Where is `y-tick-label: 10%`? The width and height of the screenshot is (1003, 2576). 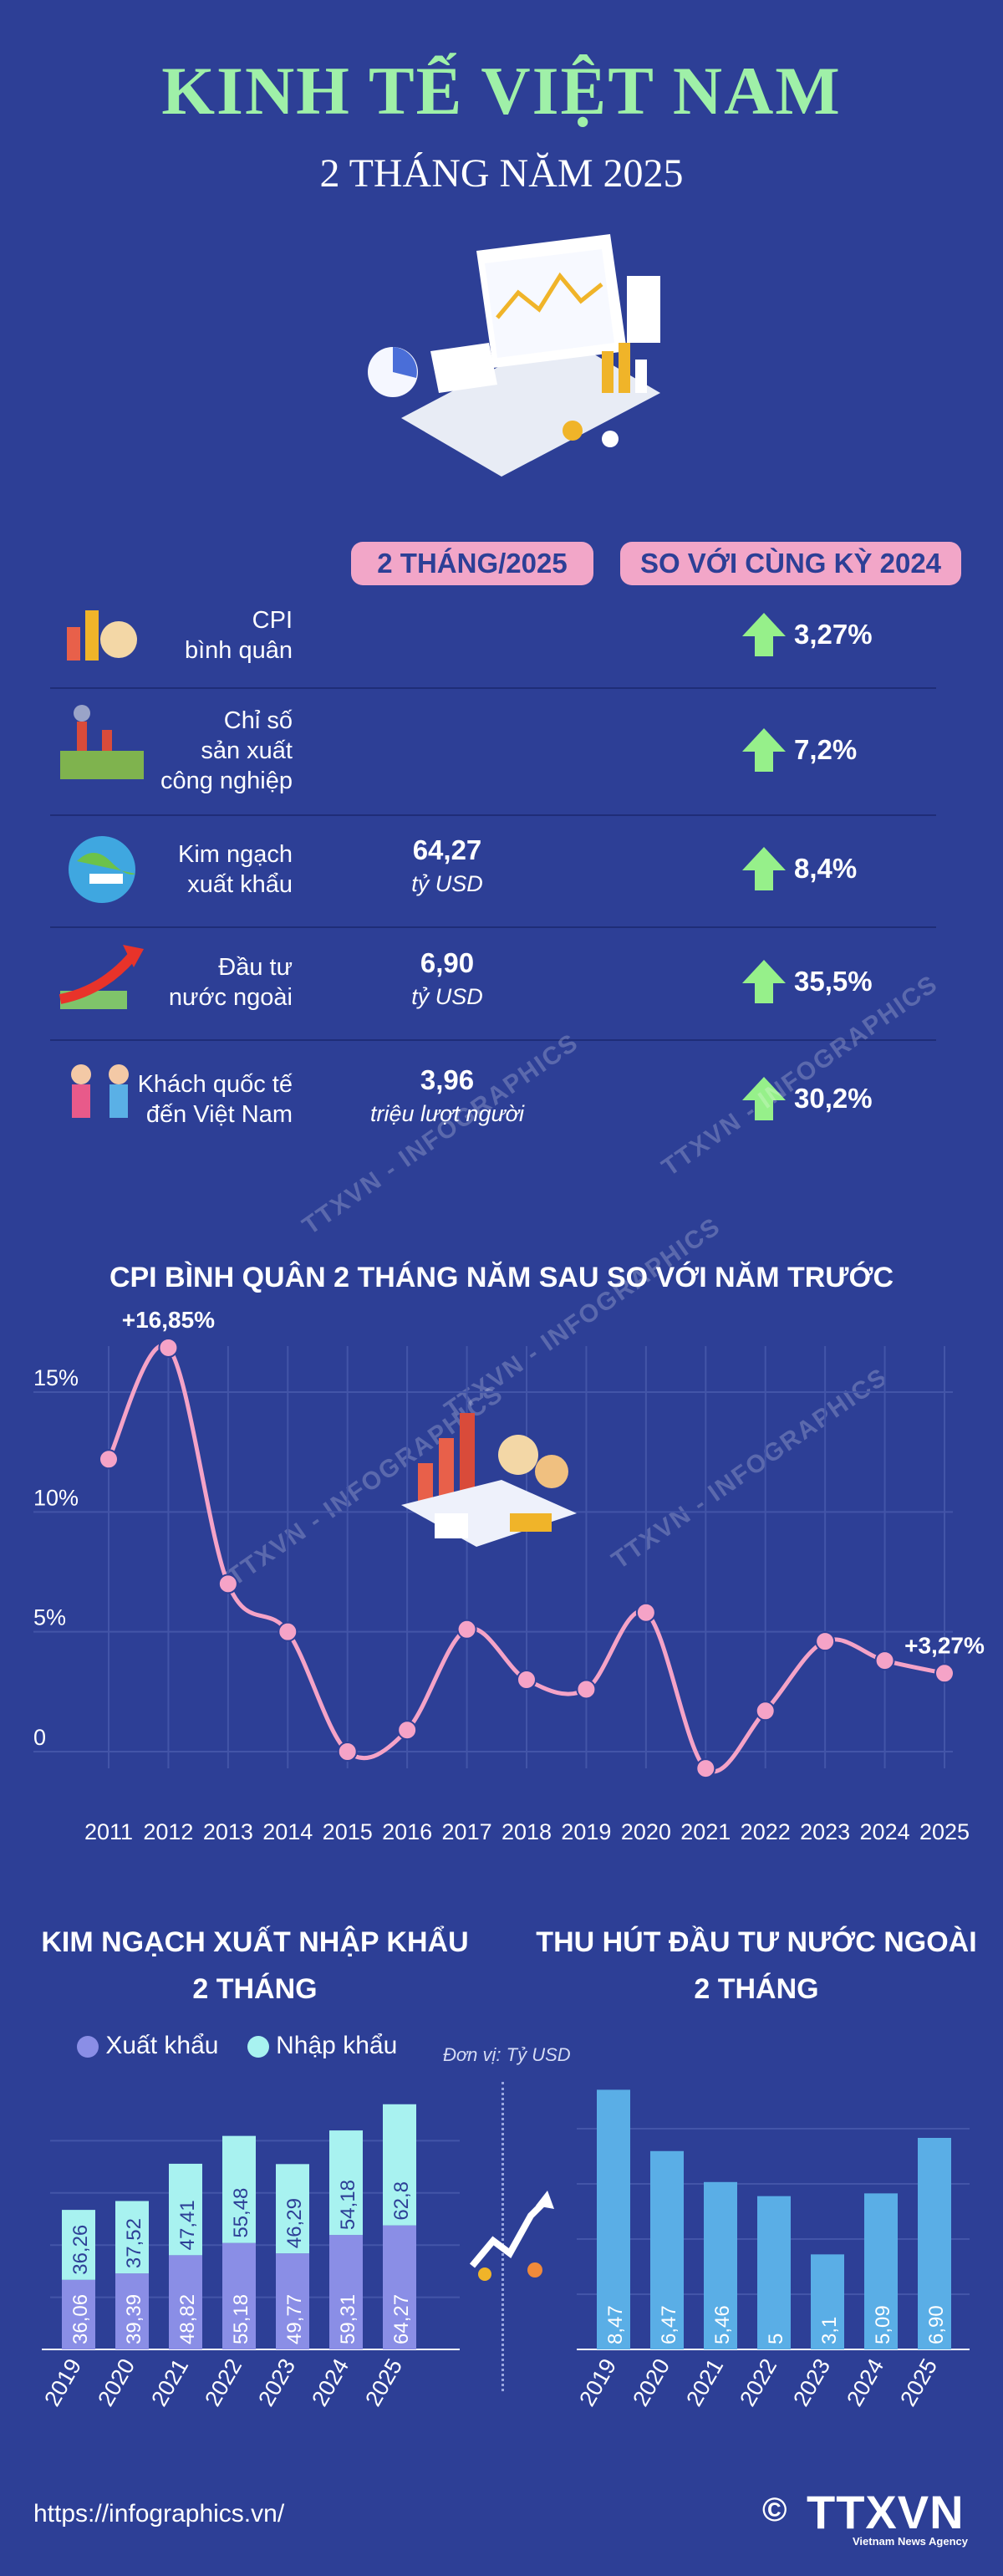 y-tick-label: 10% is located at coordinates (56, 1498).